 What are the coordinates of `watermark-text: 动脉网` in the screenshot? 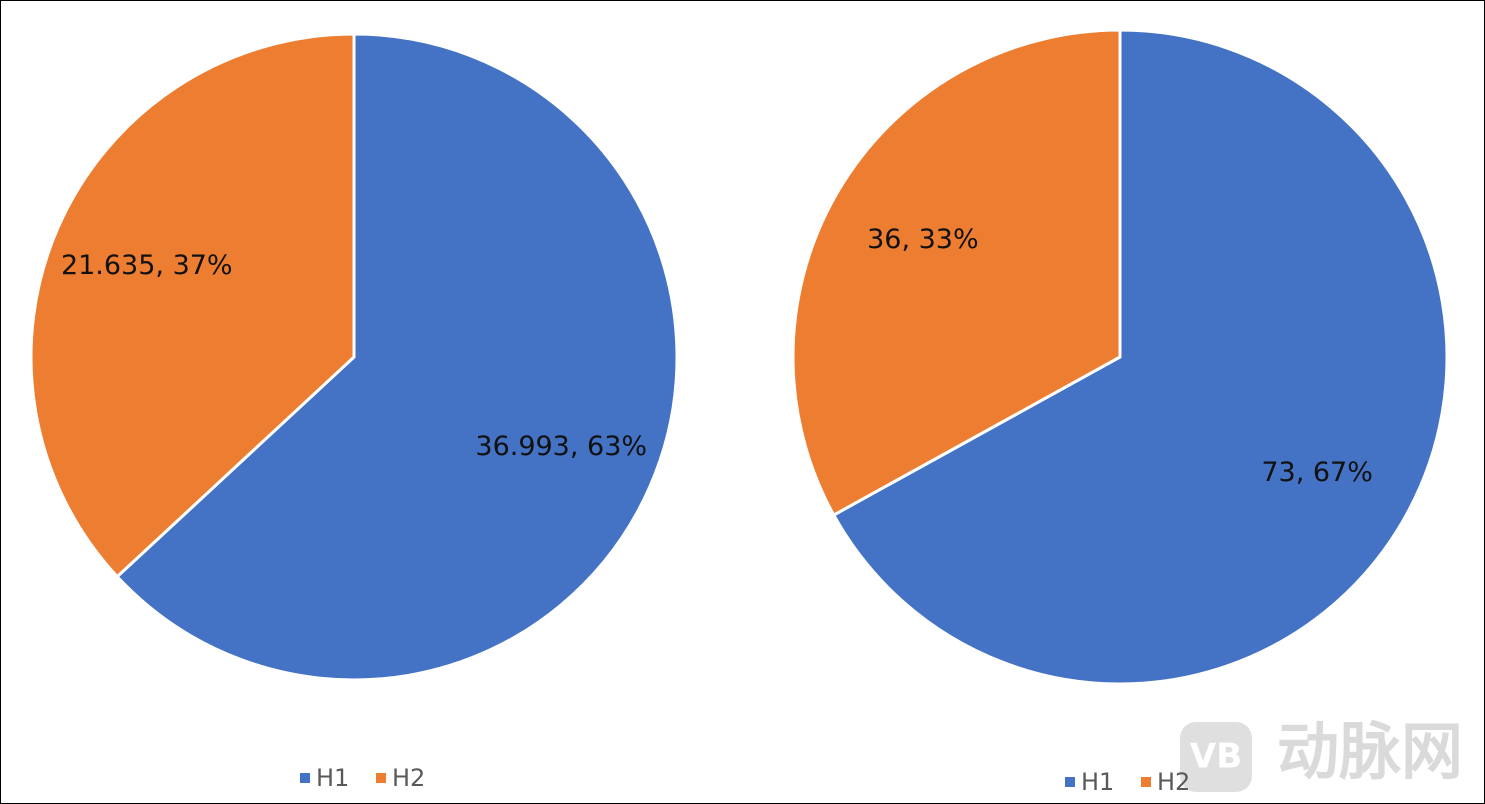 It's located at (1370, 751).